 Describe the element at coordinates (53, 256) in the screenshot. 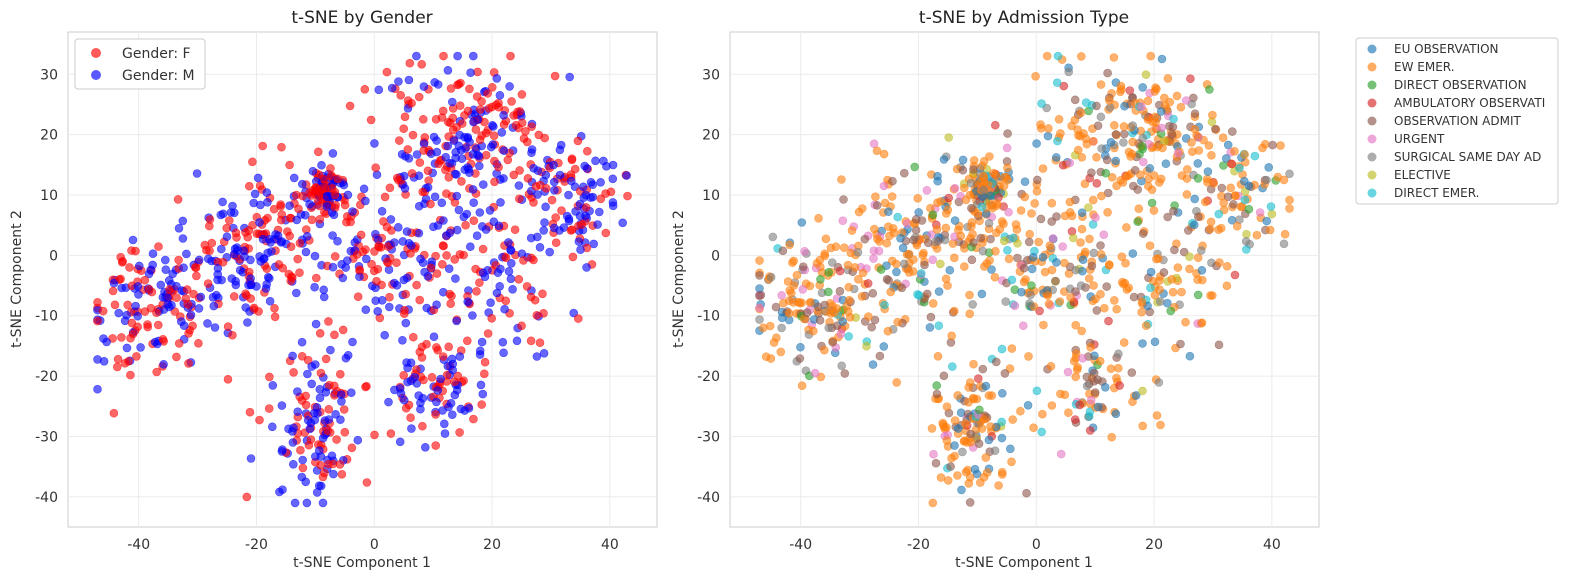

I see `y-tick-label: 0` at that location.